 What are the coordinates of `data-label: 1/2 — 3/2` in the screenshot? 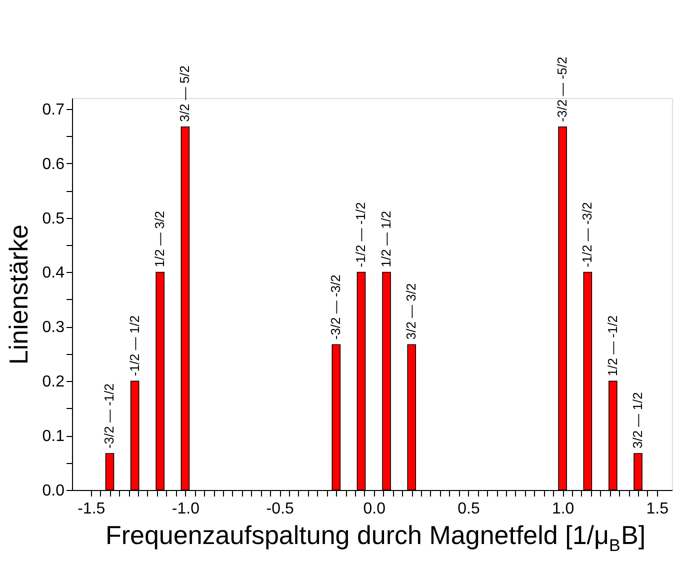 It's located at (160, 239).